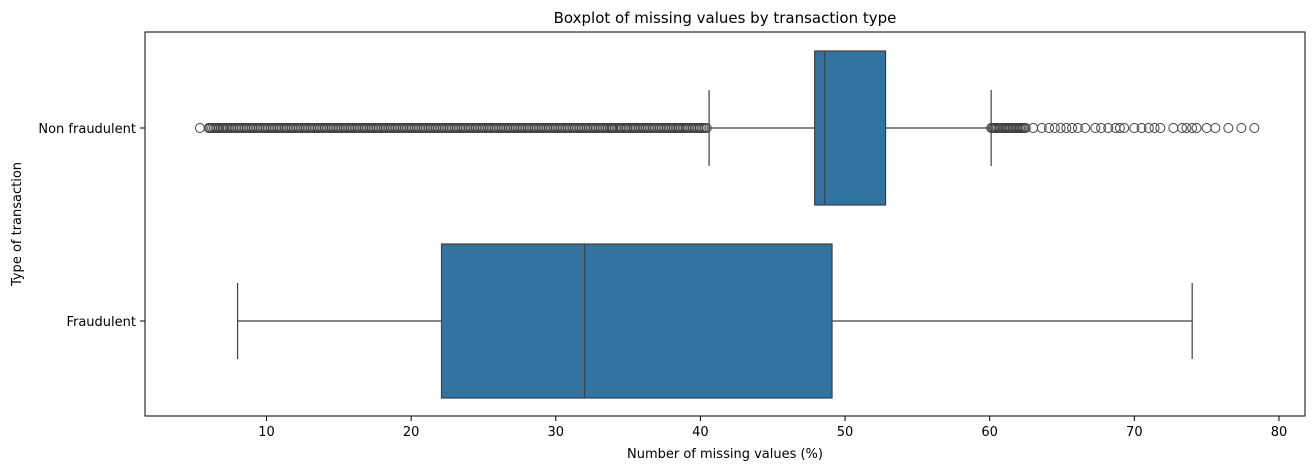 This screenshot has height=470, width=1316. I want to click on x-tick-label: 40, so click(700, 432).